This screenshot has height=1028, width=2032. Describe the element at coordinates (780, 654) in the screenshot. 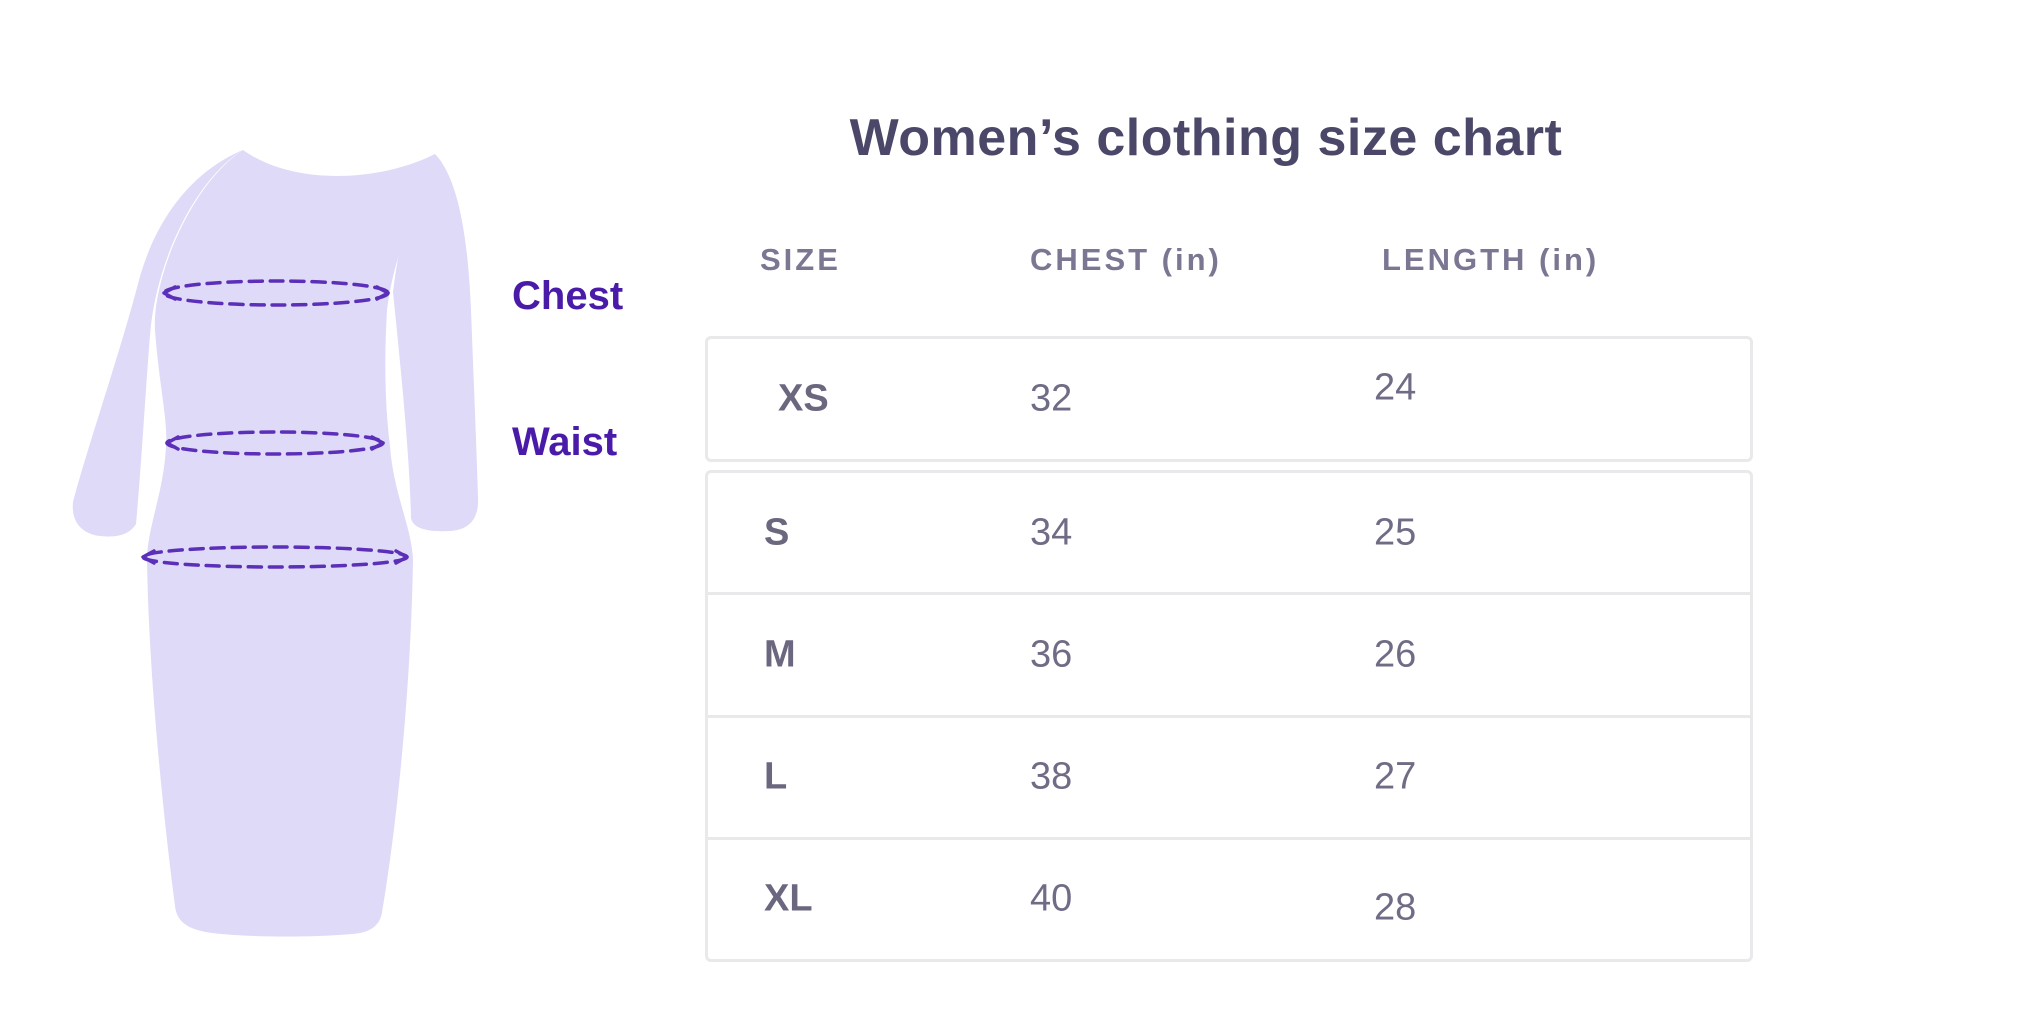

I see `size-value: M` at that location.